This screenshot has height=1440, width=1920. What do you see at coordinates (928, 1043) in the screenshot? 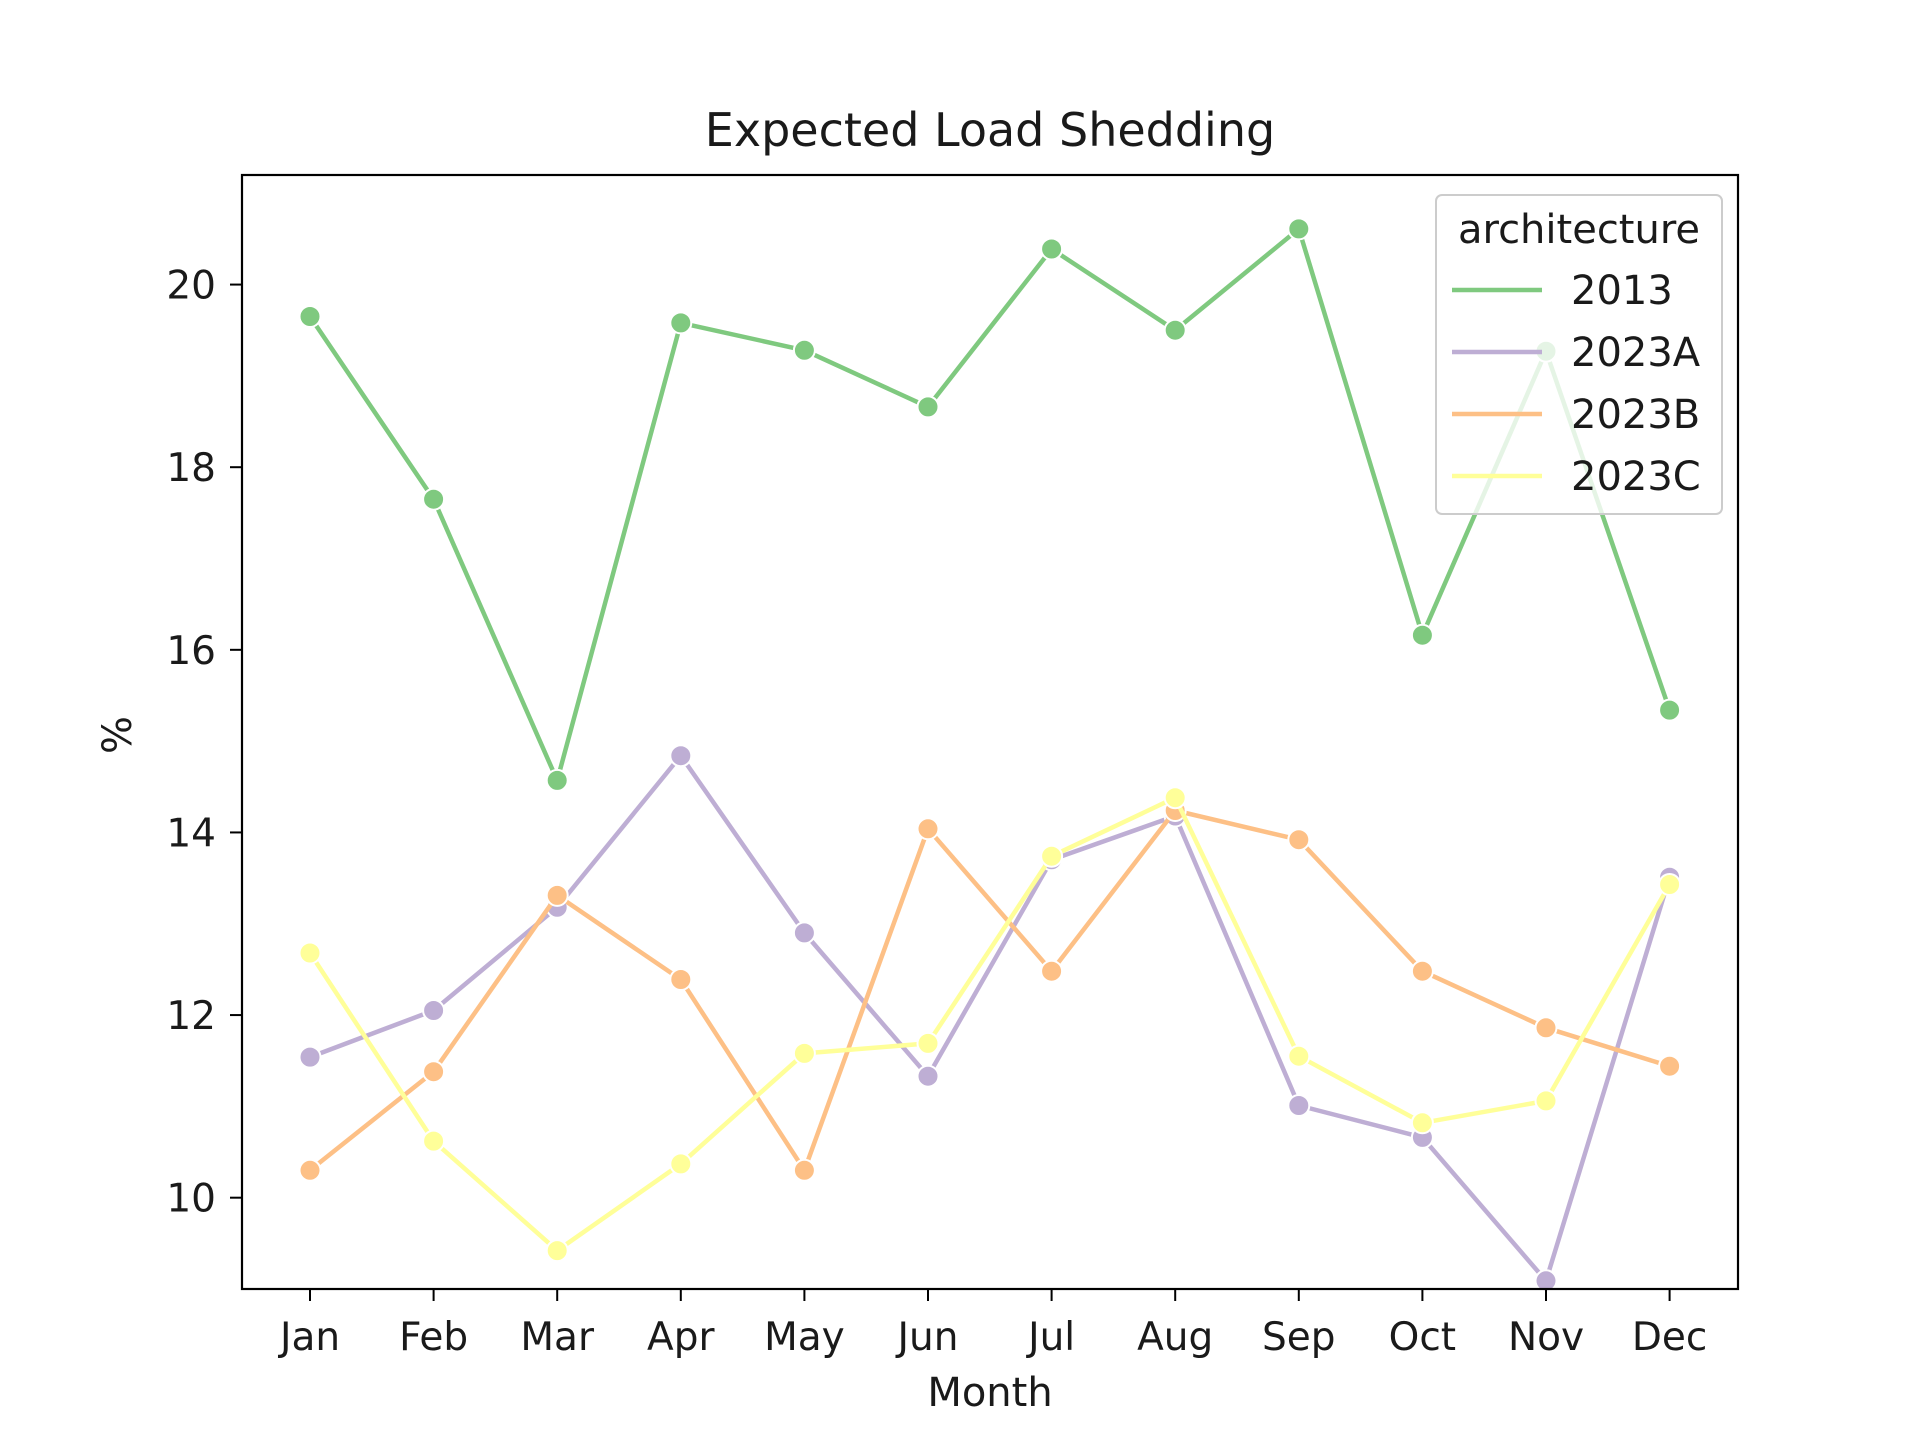
I see `series-2023c-point-jun` at bounding box center [928, 1043].